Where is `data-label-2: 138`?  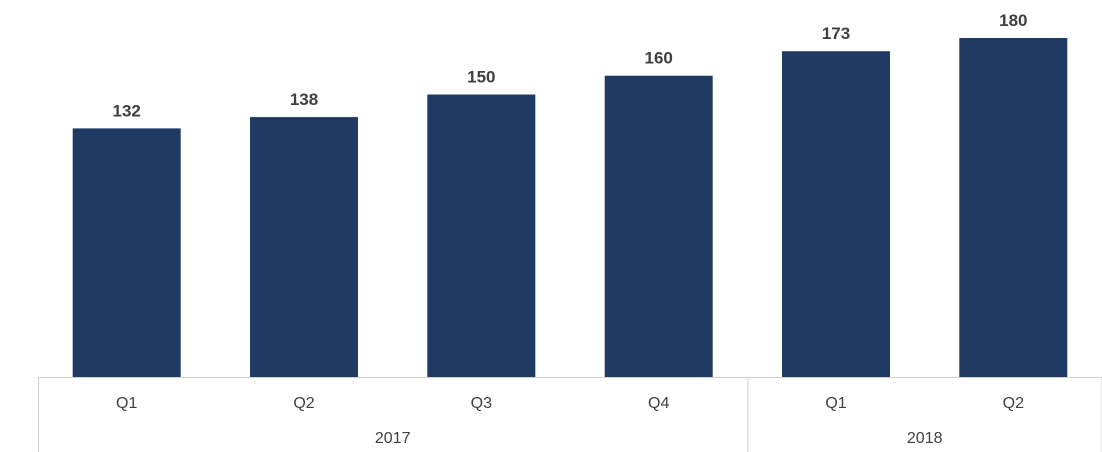
data-label-2: 138 is located at coordinates (304, 99).